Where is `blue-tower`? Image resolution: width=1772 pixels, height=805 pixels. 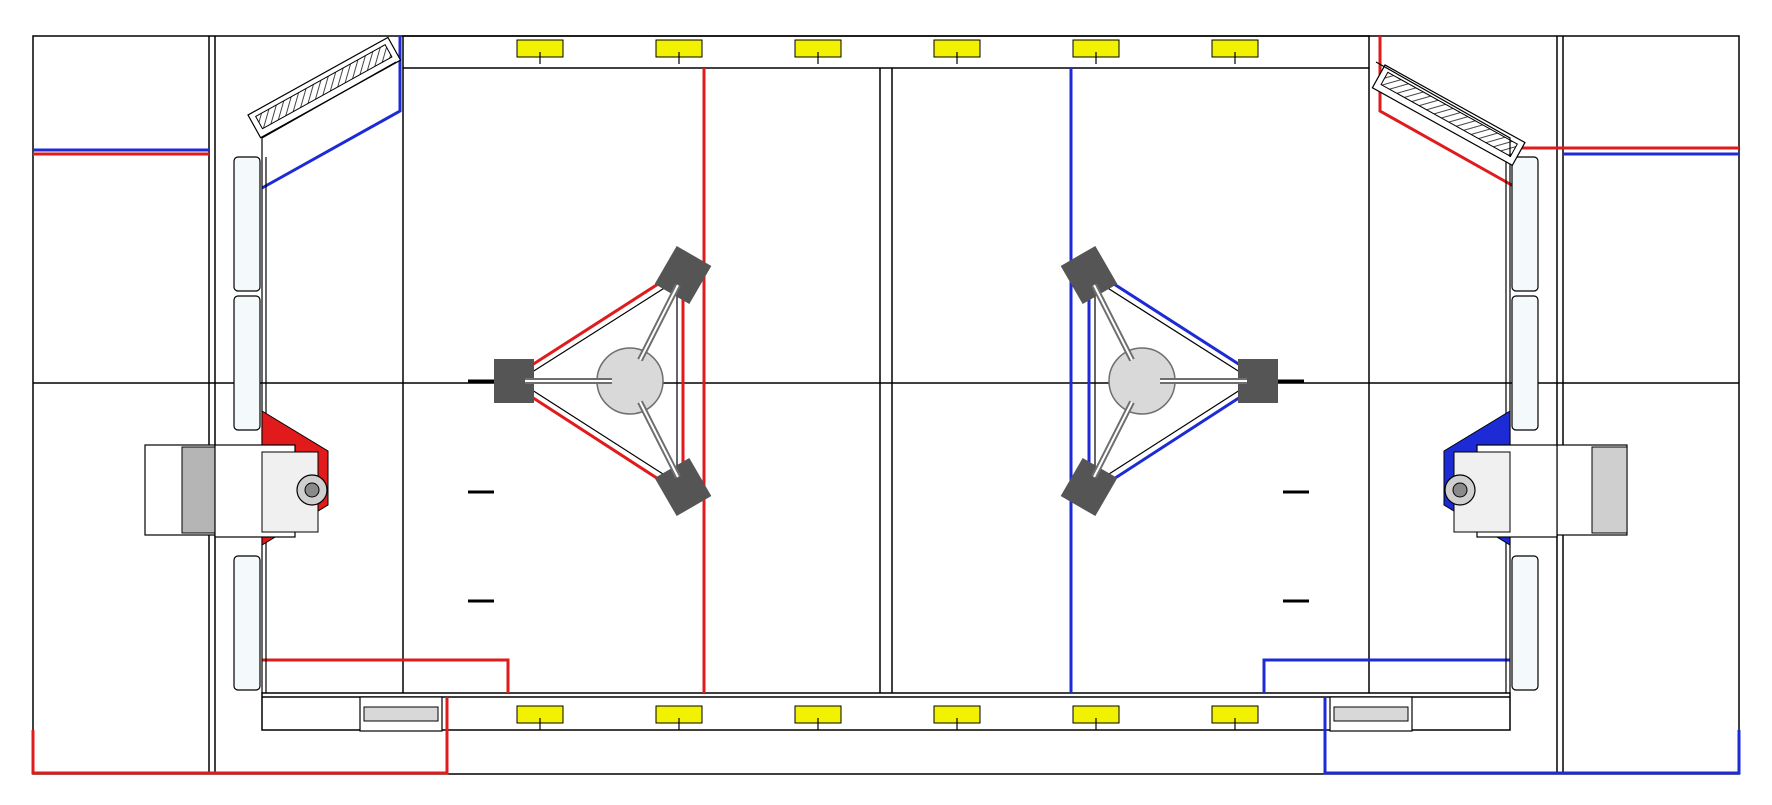
blue-tower is located at coordinates (1182, 381).